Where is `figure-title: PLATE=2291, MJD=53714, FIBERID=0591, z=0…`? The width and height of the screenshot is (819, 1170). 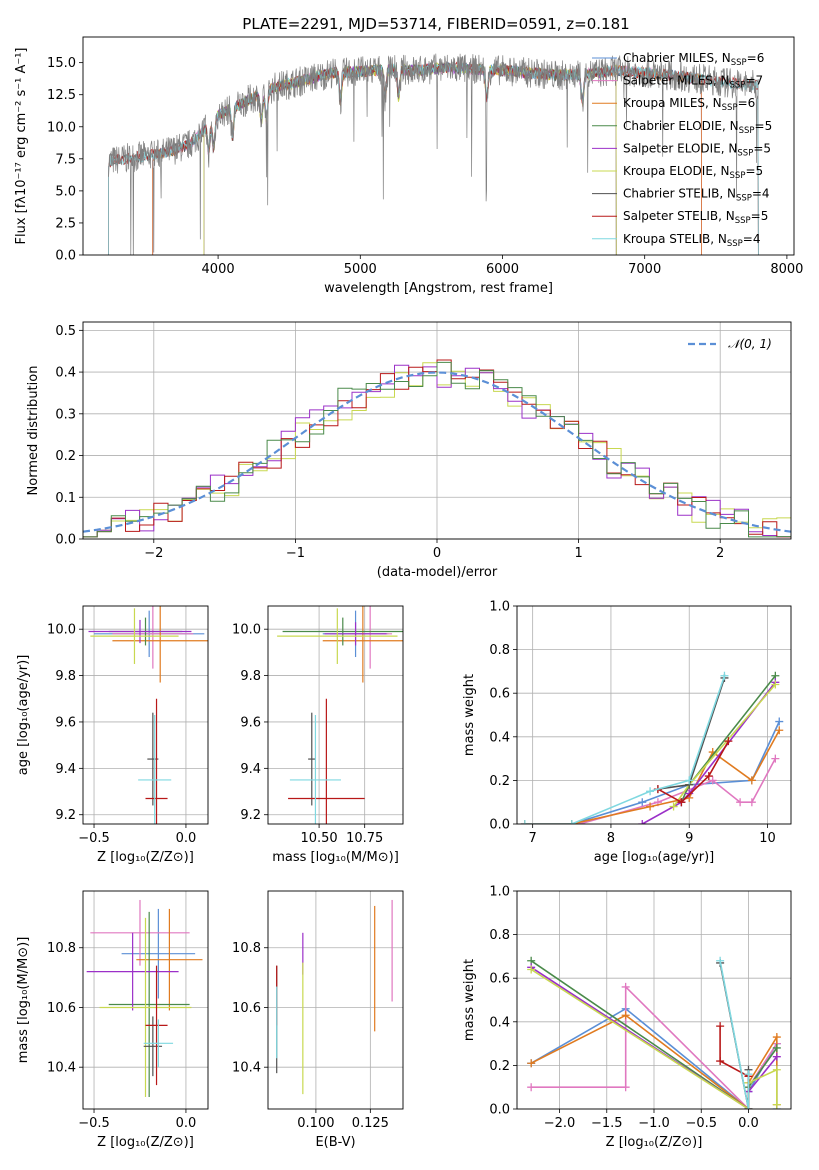
figure-title: PLATE=2291, MJD=53714, FIBERID=0591, z=0… is located at coordinates (435, 24).